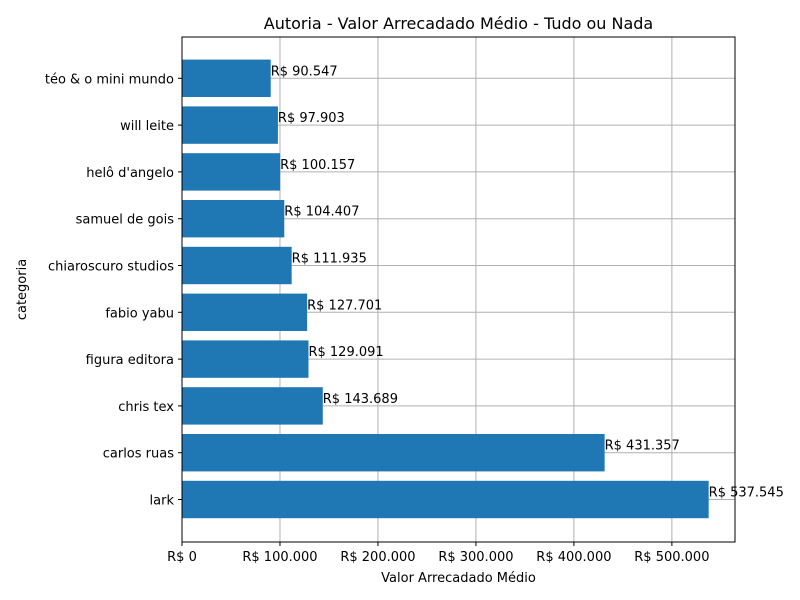 This screenshot has height=600, width=800. I want to click on data-label: R$ 97.903, so click(311, 118).